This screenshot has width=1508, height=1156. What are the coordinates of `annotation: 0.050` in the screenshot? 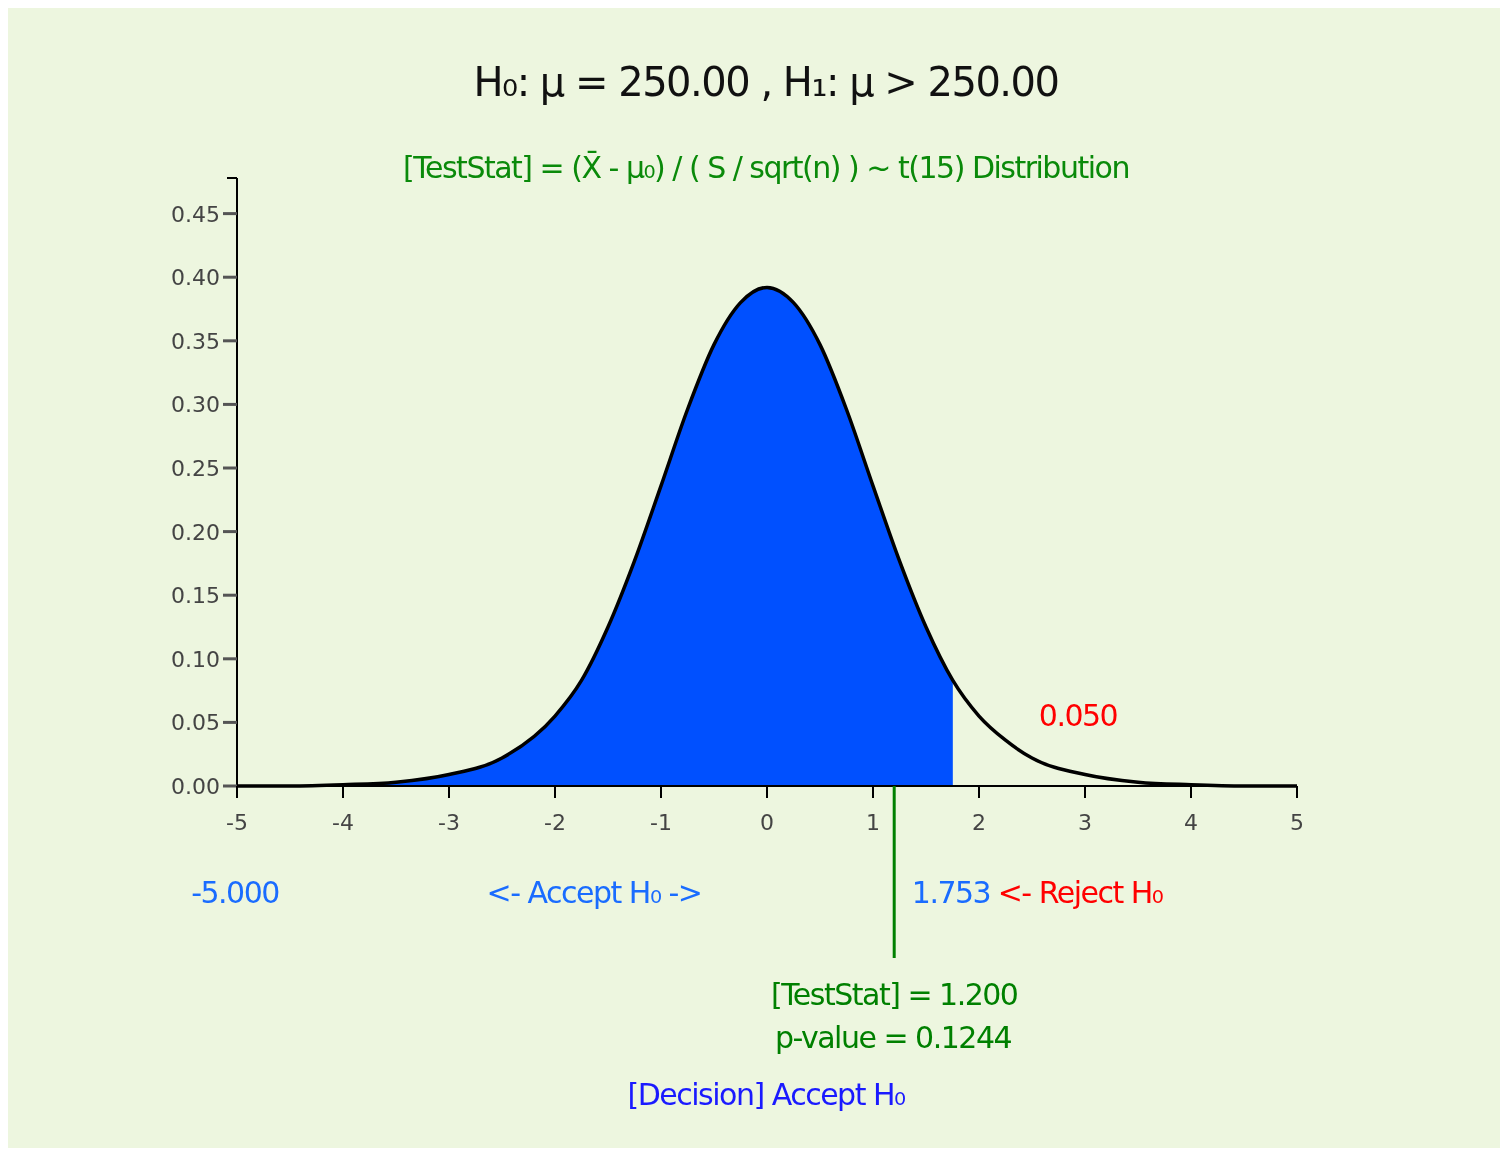 It's located at (1078, 715).